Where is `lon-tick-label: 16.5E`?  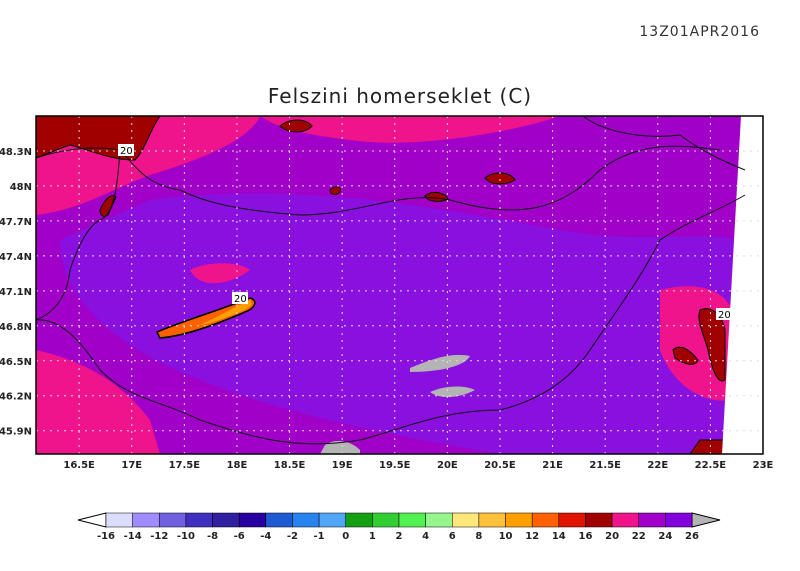 lon-tick-label: 16.5E is located at coordinates (79, 465).